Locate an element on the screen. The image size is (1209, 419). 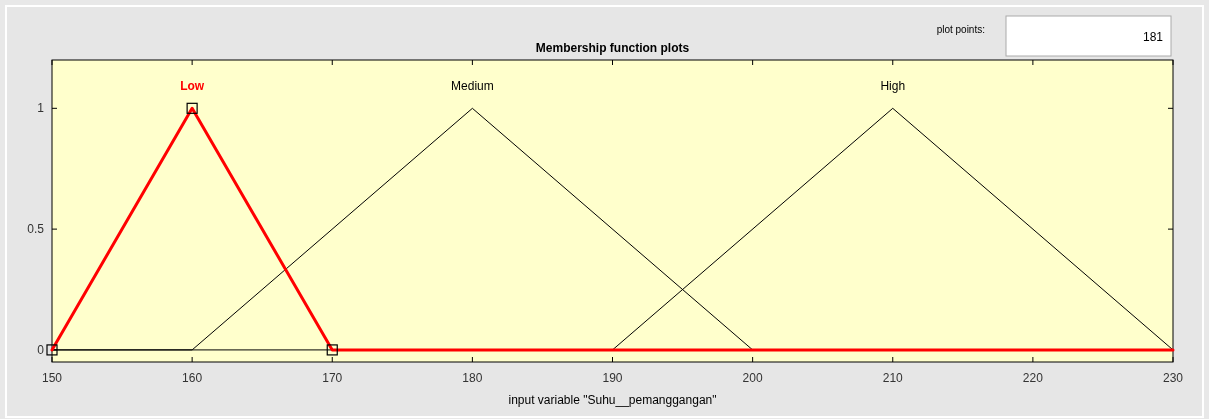
x-axis-title: input variable "Suhu__pemanggangan" is located at coordinates (612, 400).